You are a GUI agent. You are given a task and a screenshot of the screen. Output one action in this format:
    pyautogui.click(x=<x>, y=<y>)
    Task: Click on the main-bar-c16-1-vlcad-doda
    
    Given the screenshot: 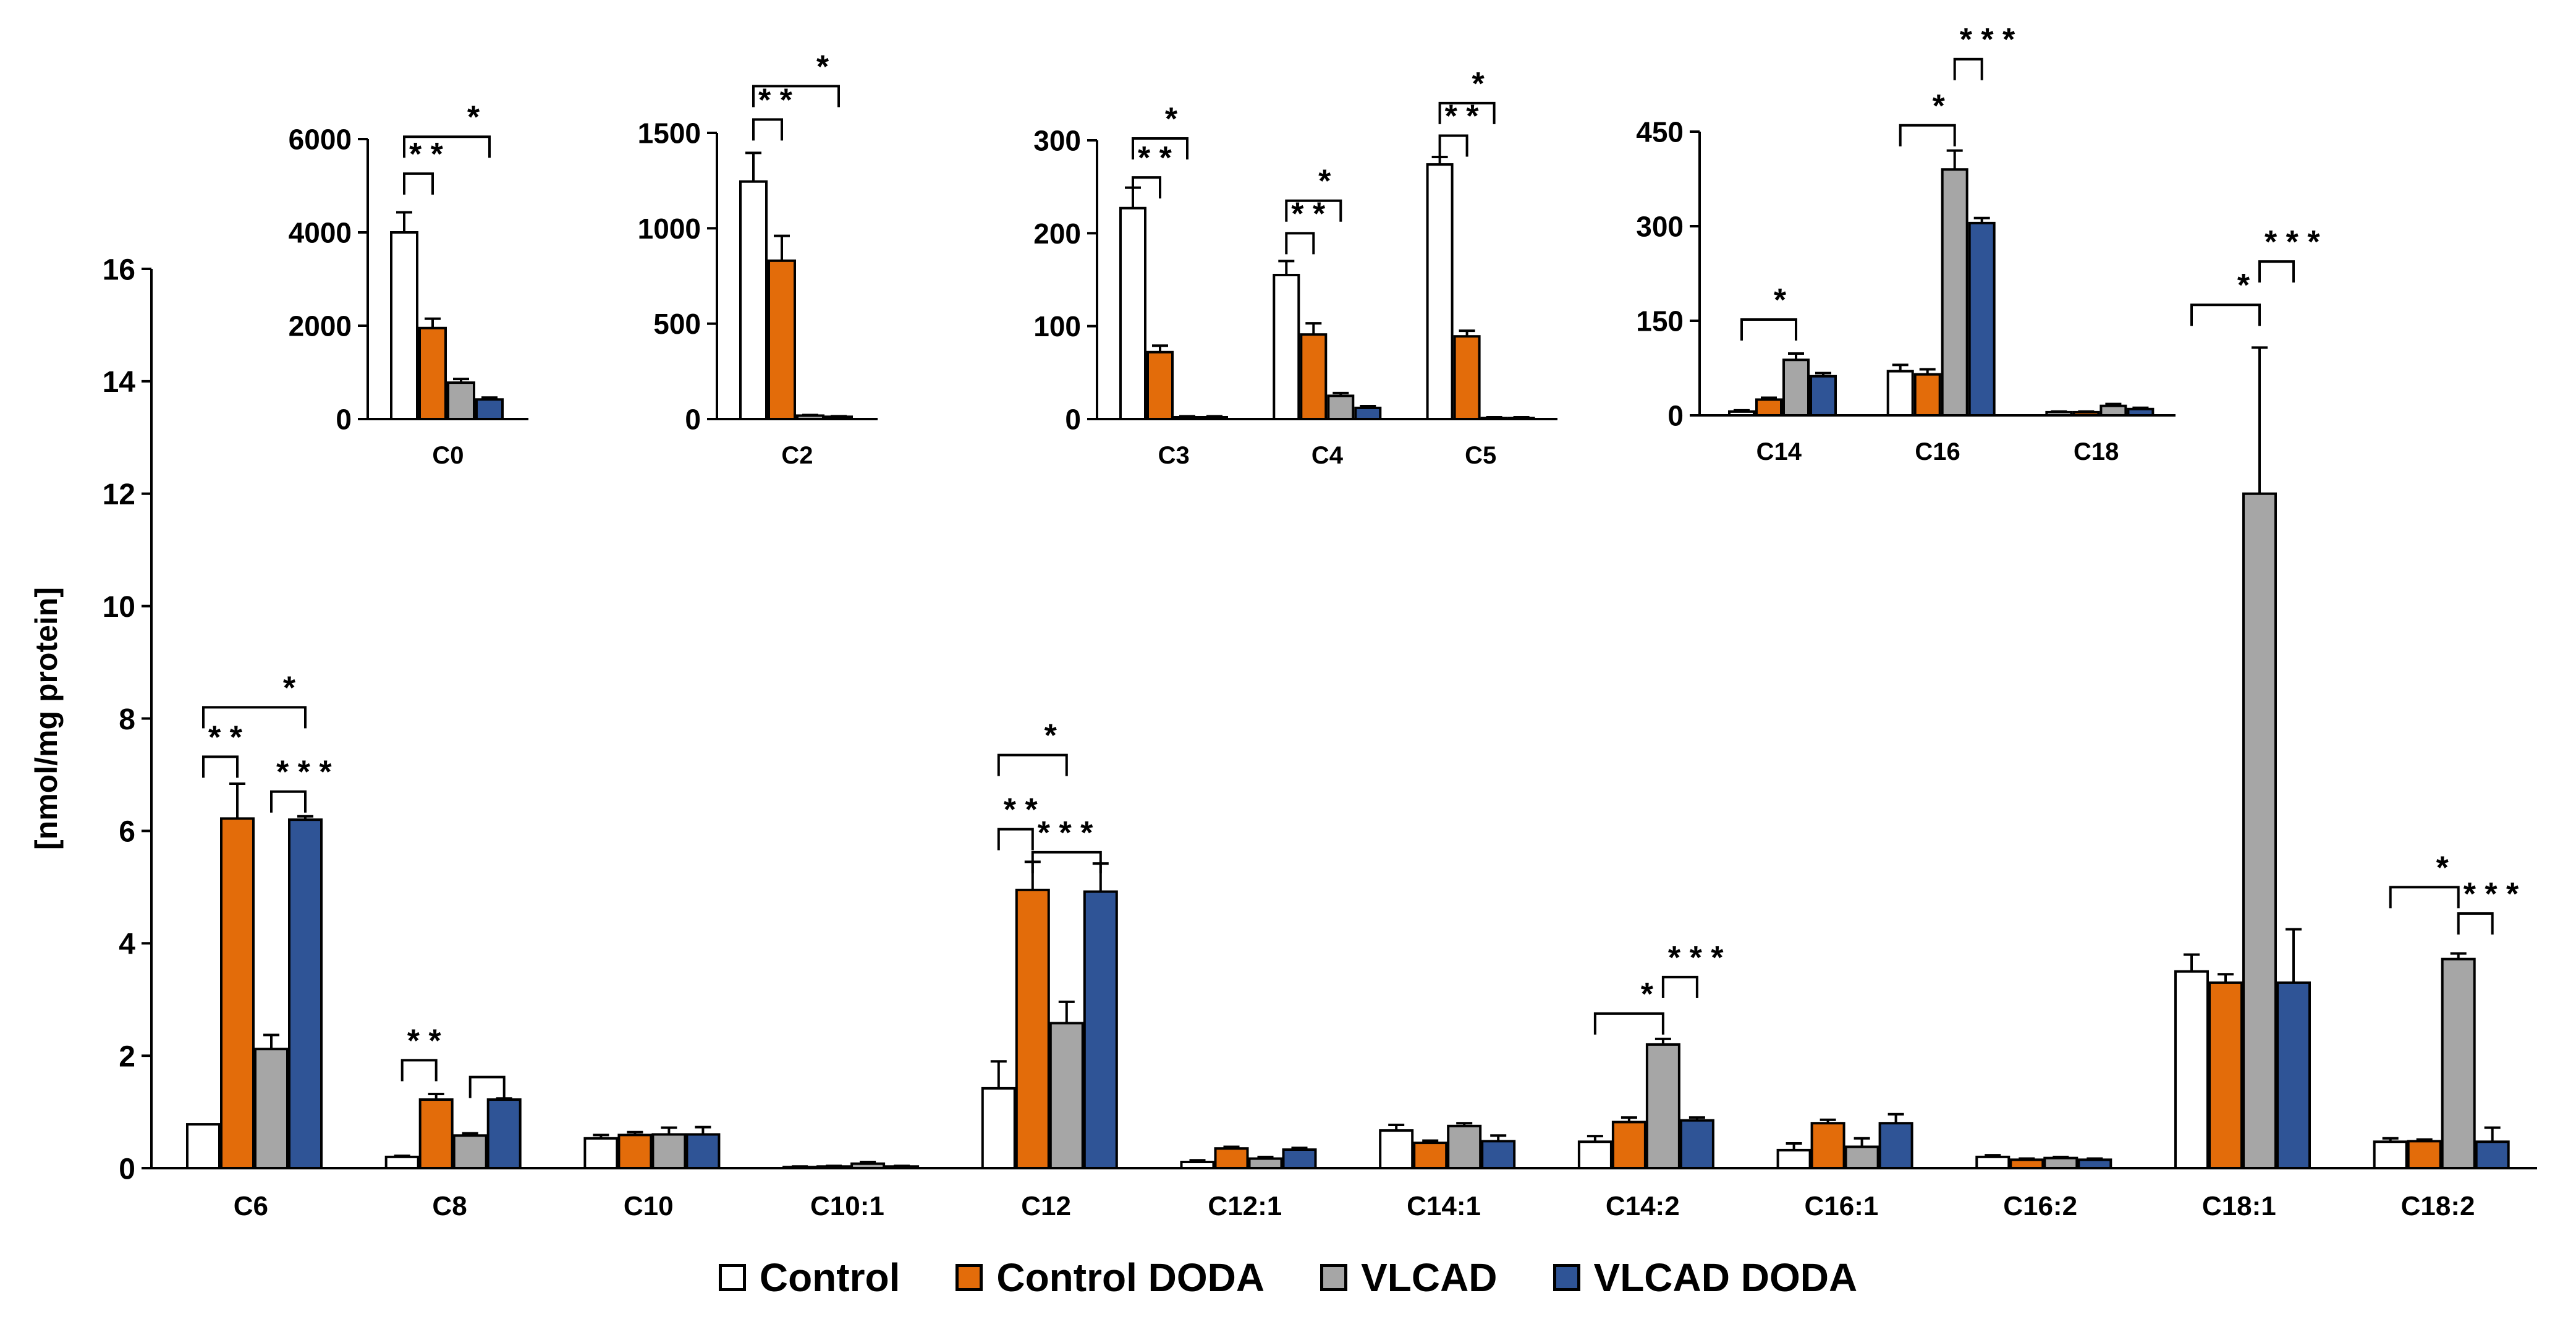 What is the action you would take?
    pyautogui.click(x=1895, y=1145)
    